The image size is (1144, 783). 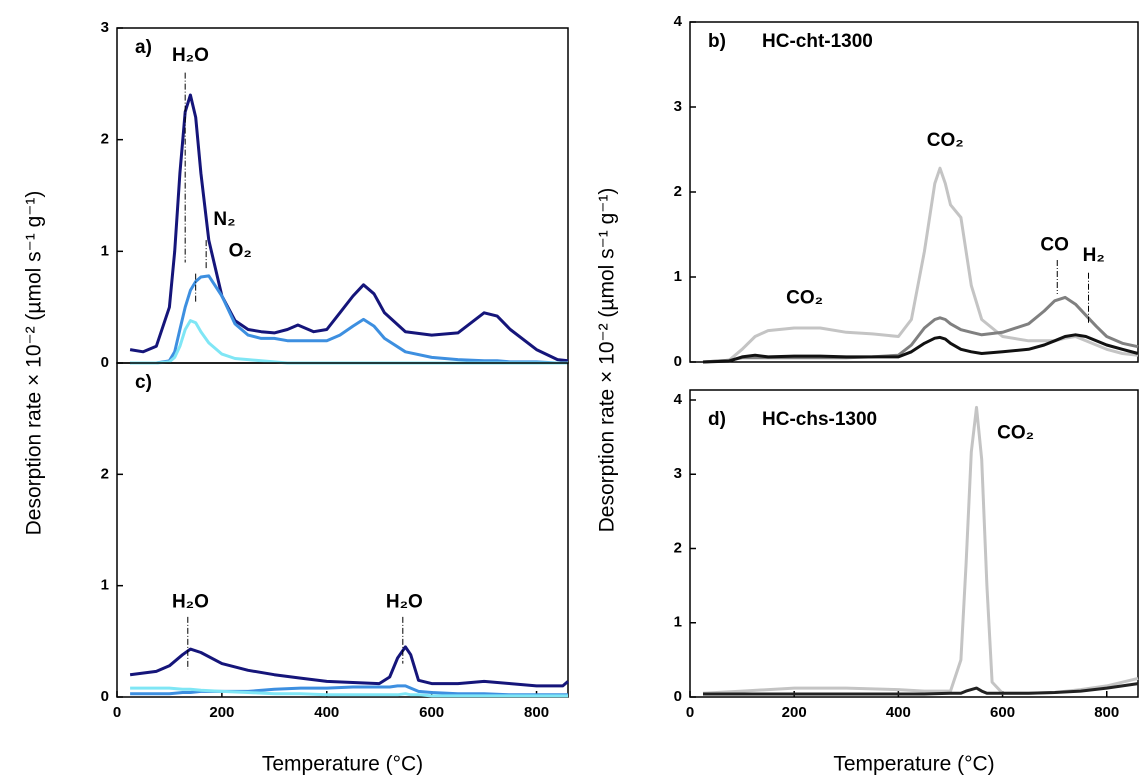 What do you see at coordinates (819, 419) in the screenshot?
I see `sample-name: HC-chs-1300` at bounding box center [819, 419].